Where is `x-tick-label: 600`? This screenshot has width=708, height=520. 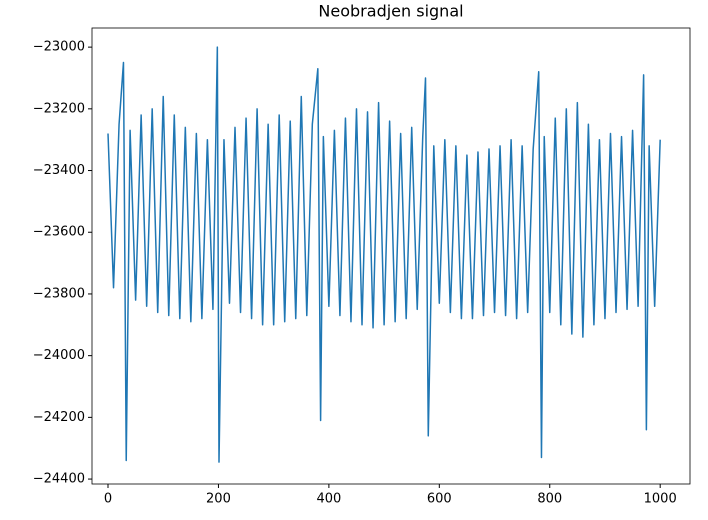
x-tick-label: 600 is located at coordinates (439, 499).